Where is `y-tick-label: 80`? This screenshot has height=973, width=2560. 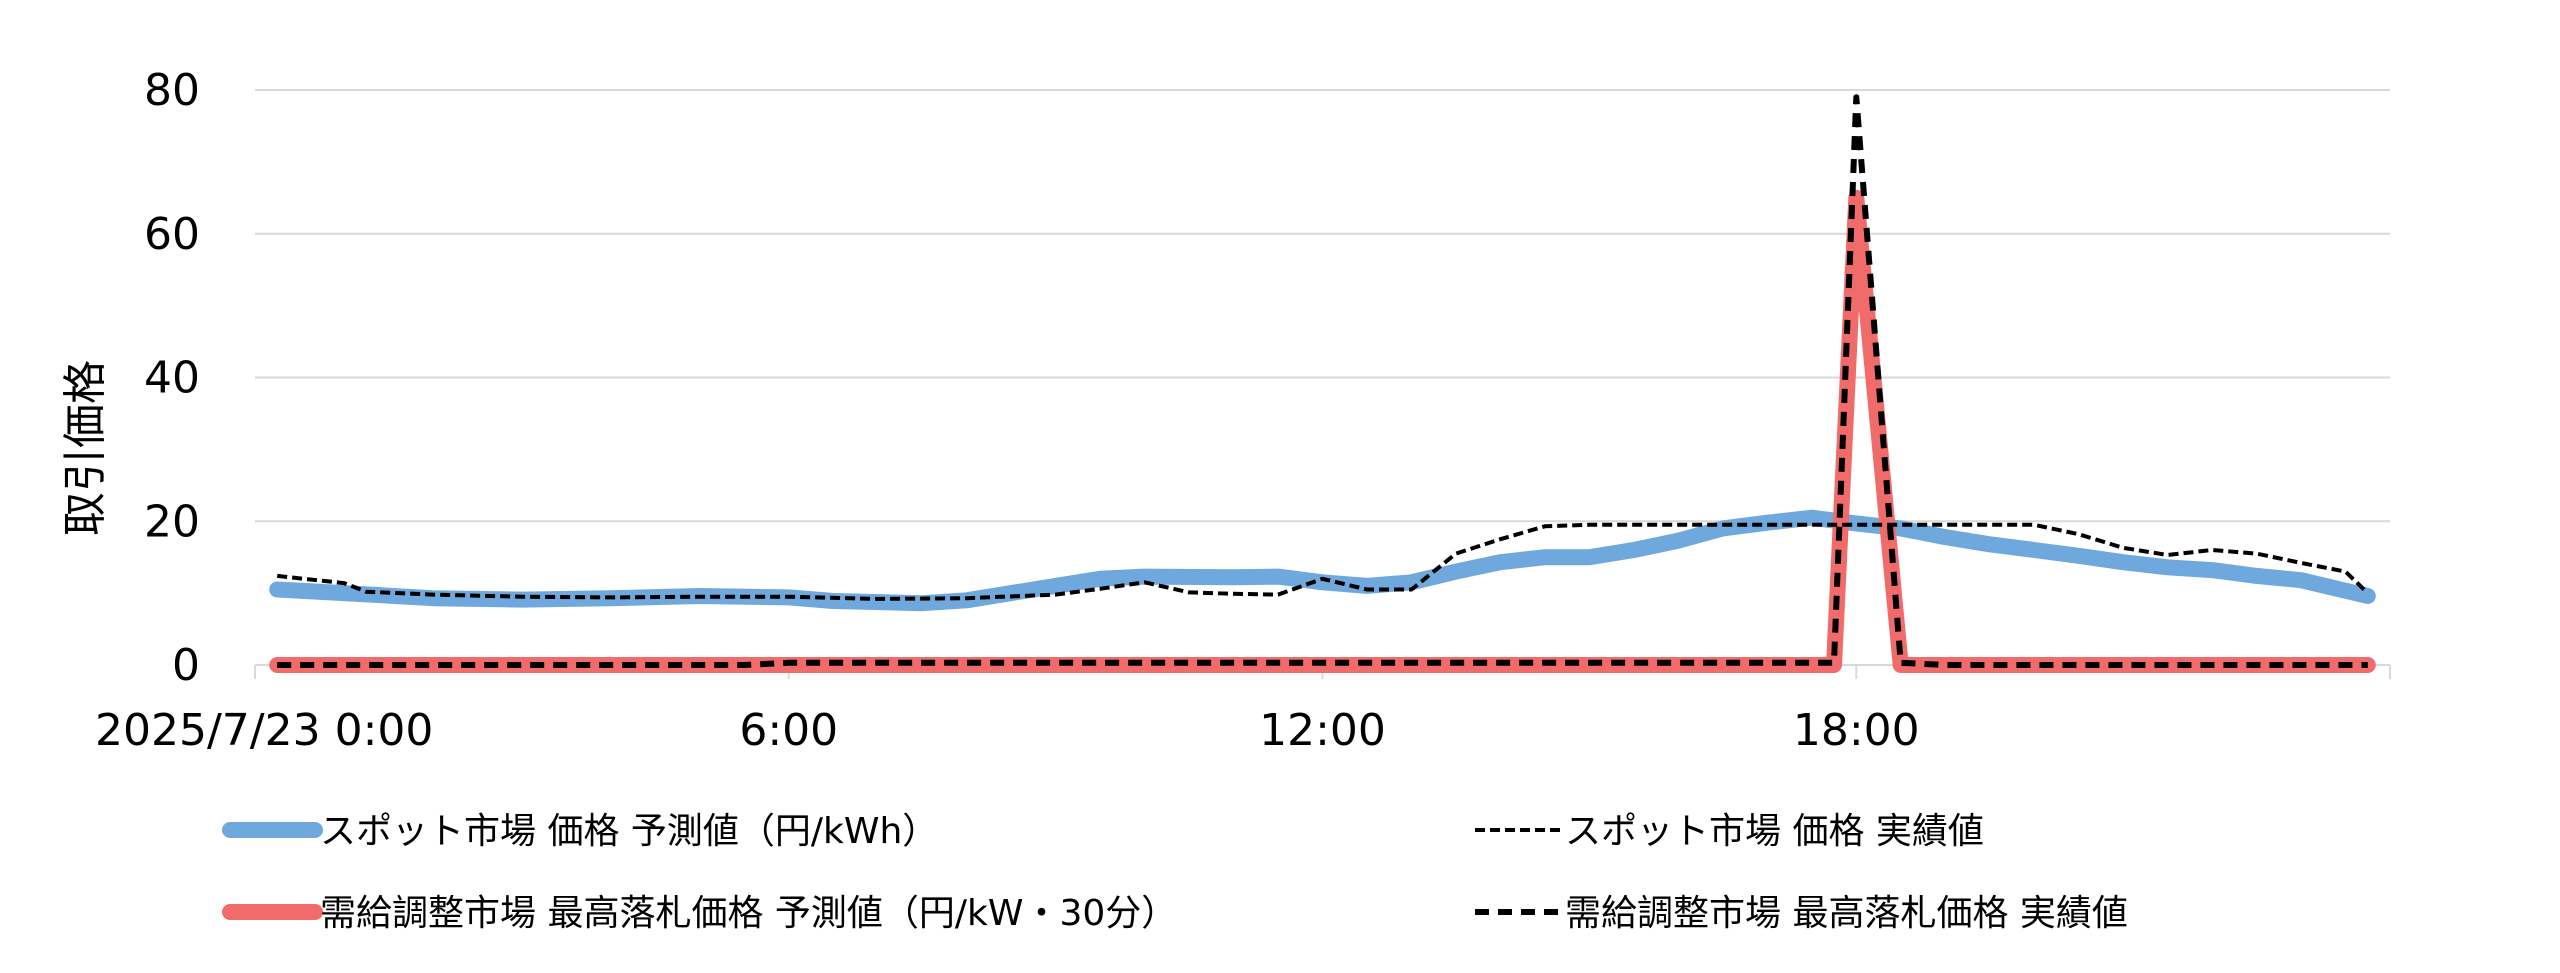 y-tick-label: 80 is located at coordinates (172, 90).